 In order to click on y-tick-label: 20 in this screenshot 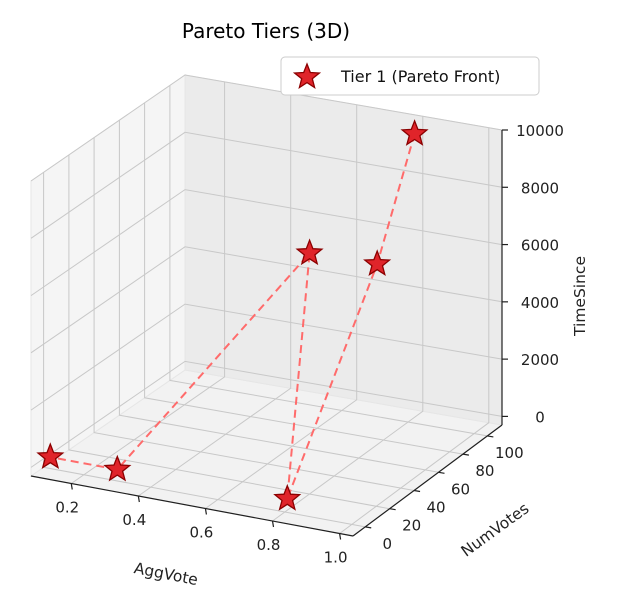, I will do `click(411, 526)`.